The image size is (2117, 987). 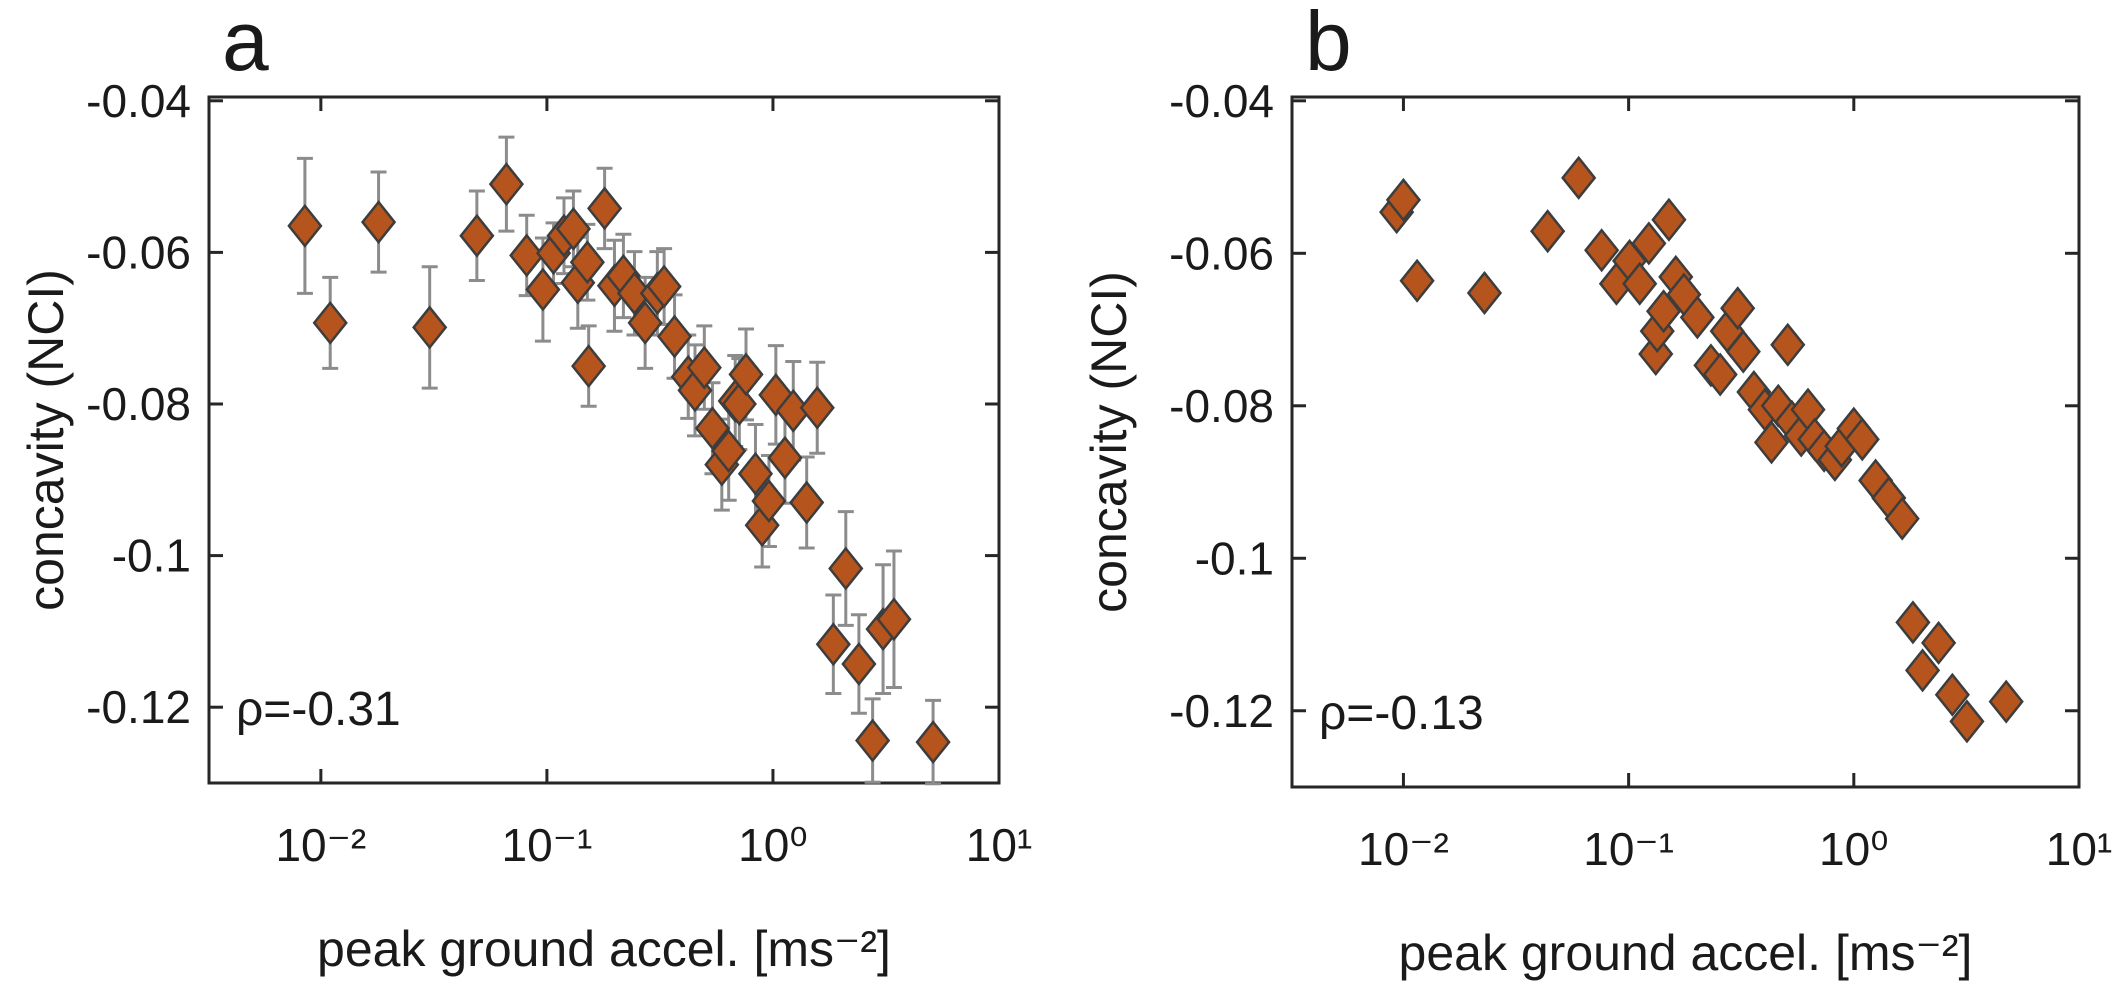 What do you see at coordinates (1401, 713) in the screenshot?
I see `annotation: ρ=-0.13` at bounding box center [1401, 713].